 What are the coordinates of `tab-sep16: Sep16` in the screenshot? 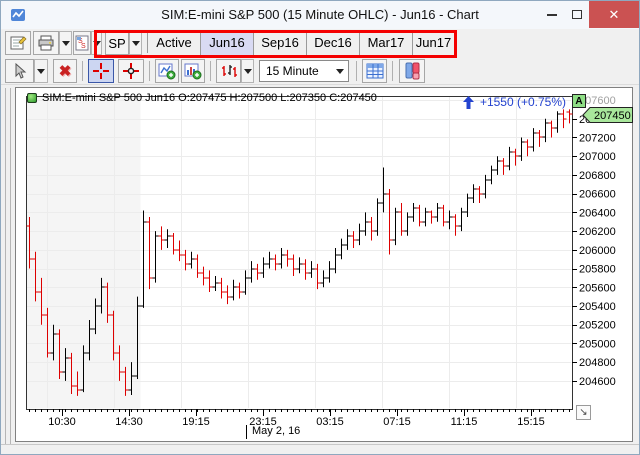 It's located at (280, 43).